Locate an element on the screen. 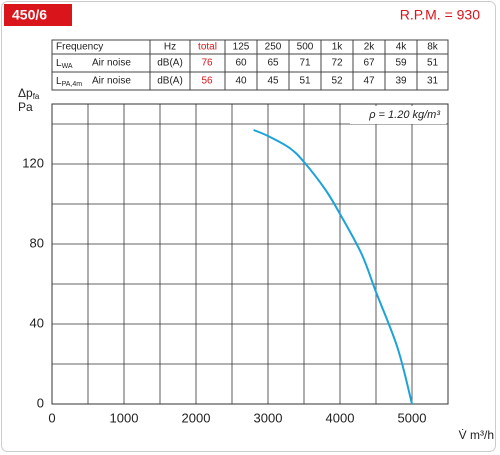 The height and width of the screenshot is (455, 500). column-header: 250 is located at coordinates (273, 47).